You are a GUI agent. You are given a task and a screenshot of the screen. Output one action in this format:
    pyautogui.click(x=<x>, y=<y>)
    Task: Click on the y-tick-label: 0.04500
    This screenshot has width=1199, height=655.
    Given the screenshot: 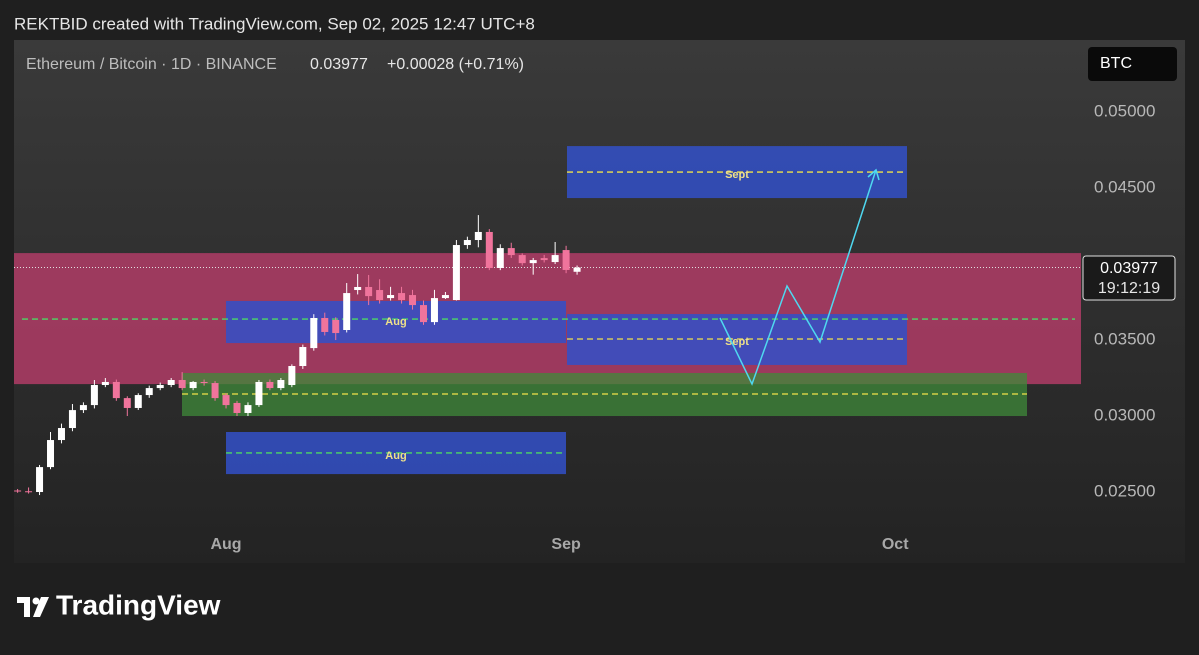 What is the action you would take?
    pyautogui.click(x=1124, y=187)
    